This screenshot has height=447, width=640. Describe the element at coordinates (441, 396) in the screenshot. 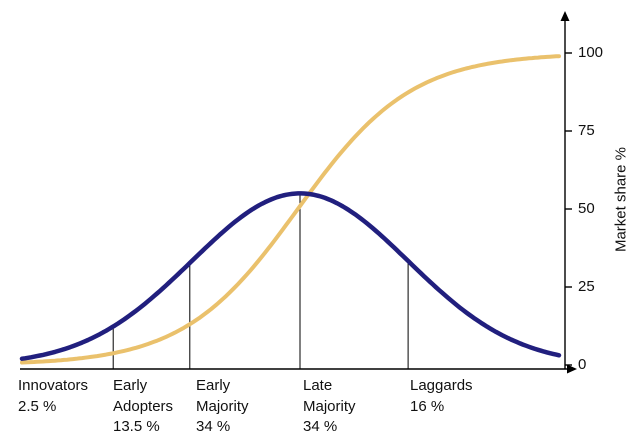

I see `category-label-laggards: Laggards 16 %` at that location.